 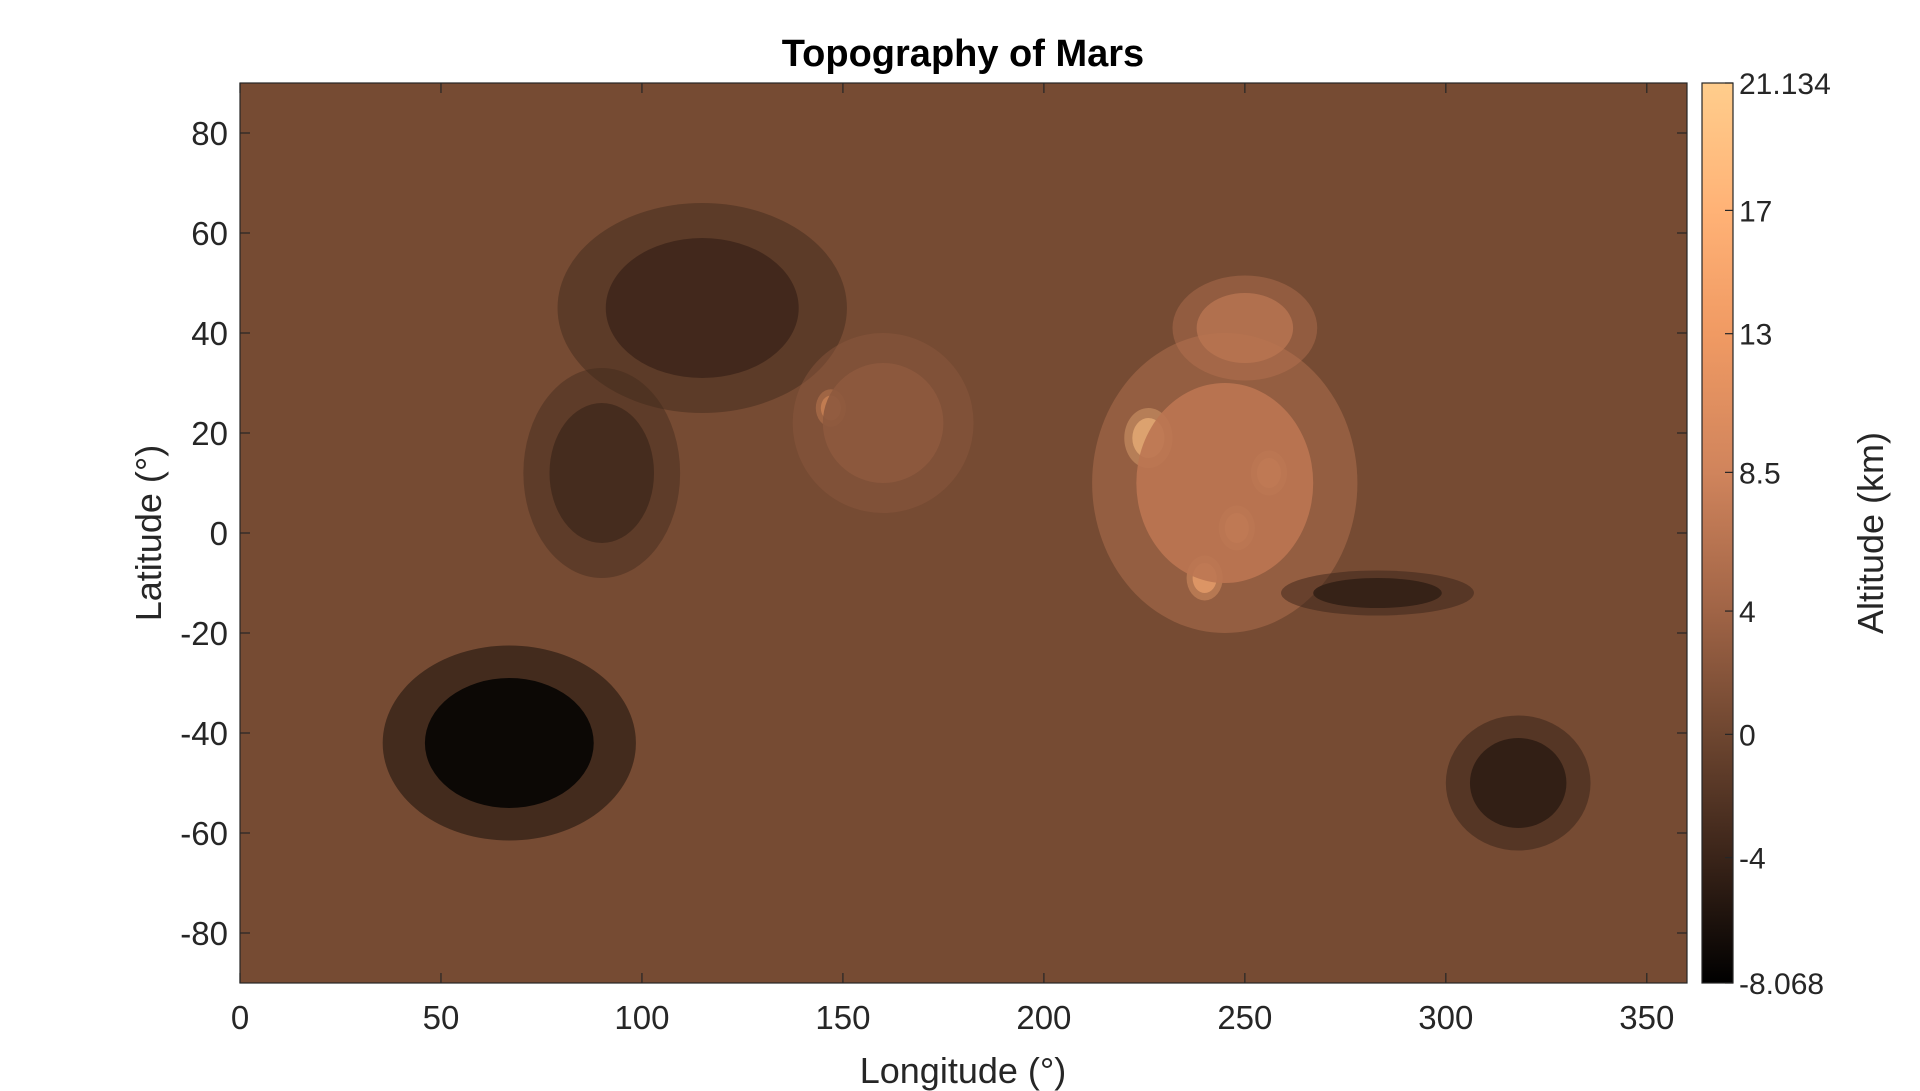 I want to click on y-tick-label: 20, so click(x=209, y=433).